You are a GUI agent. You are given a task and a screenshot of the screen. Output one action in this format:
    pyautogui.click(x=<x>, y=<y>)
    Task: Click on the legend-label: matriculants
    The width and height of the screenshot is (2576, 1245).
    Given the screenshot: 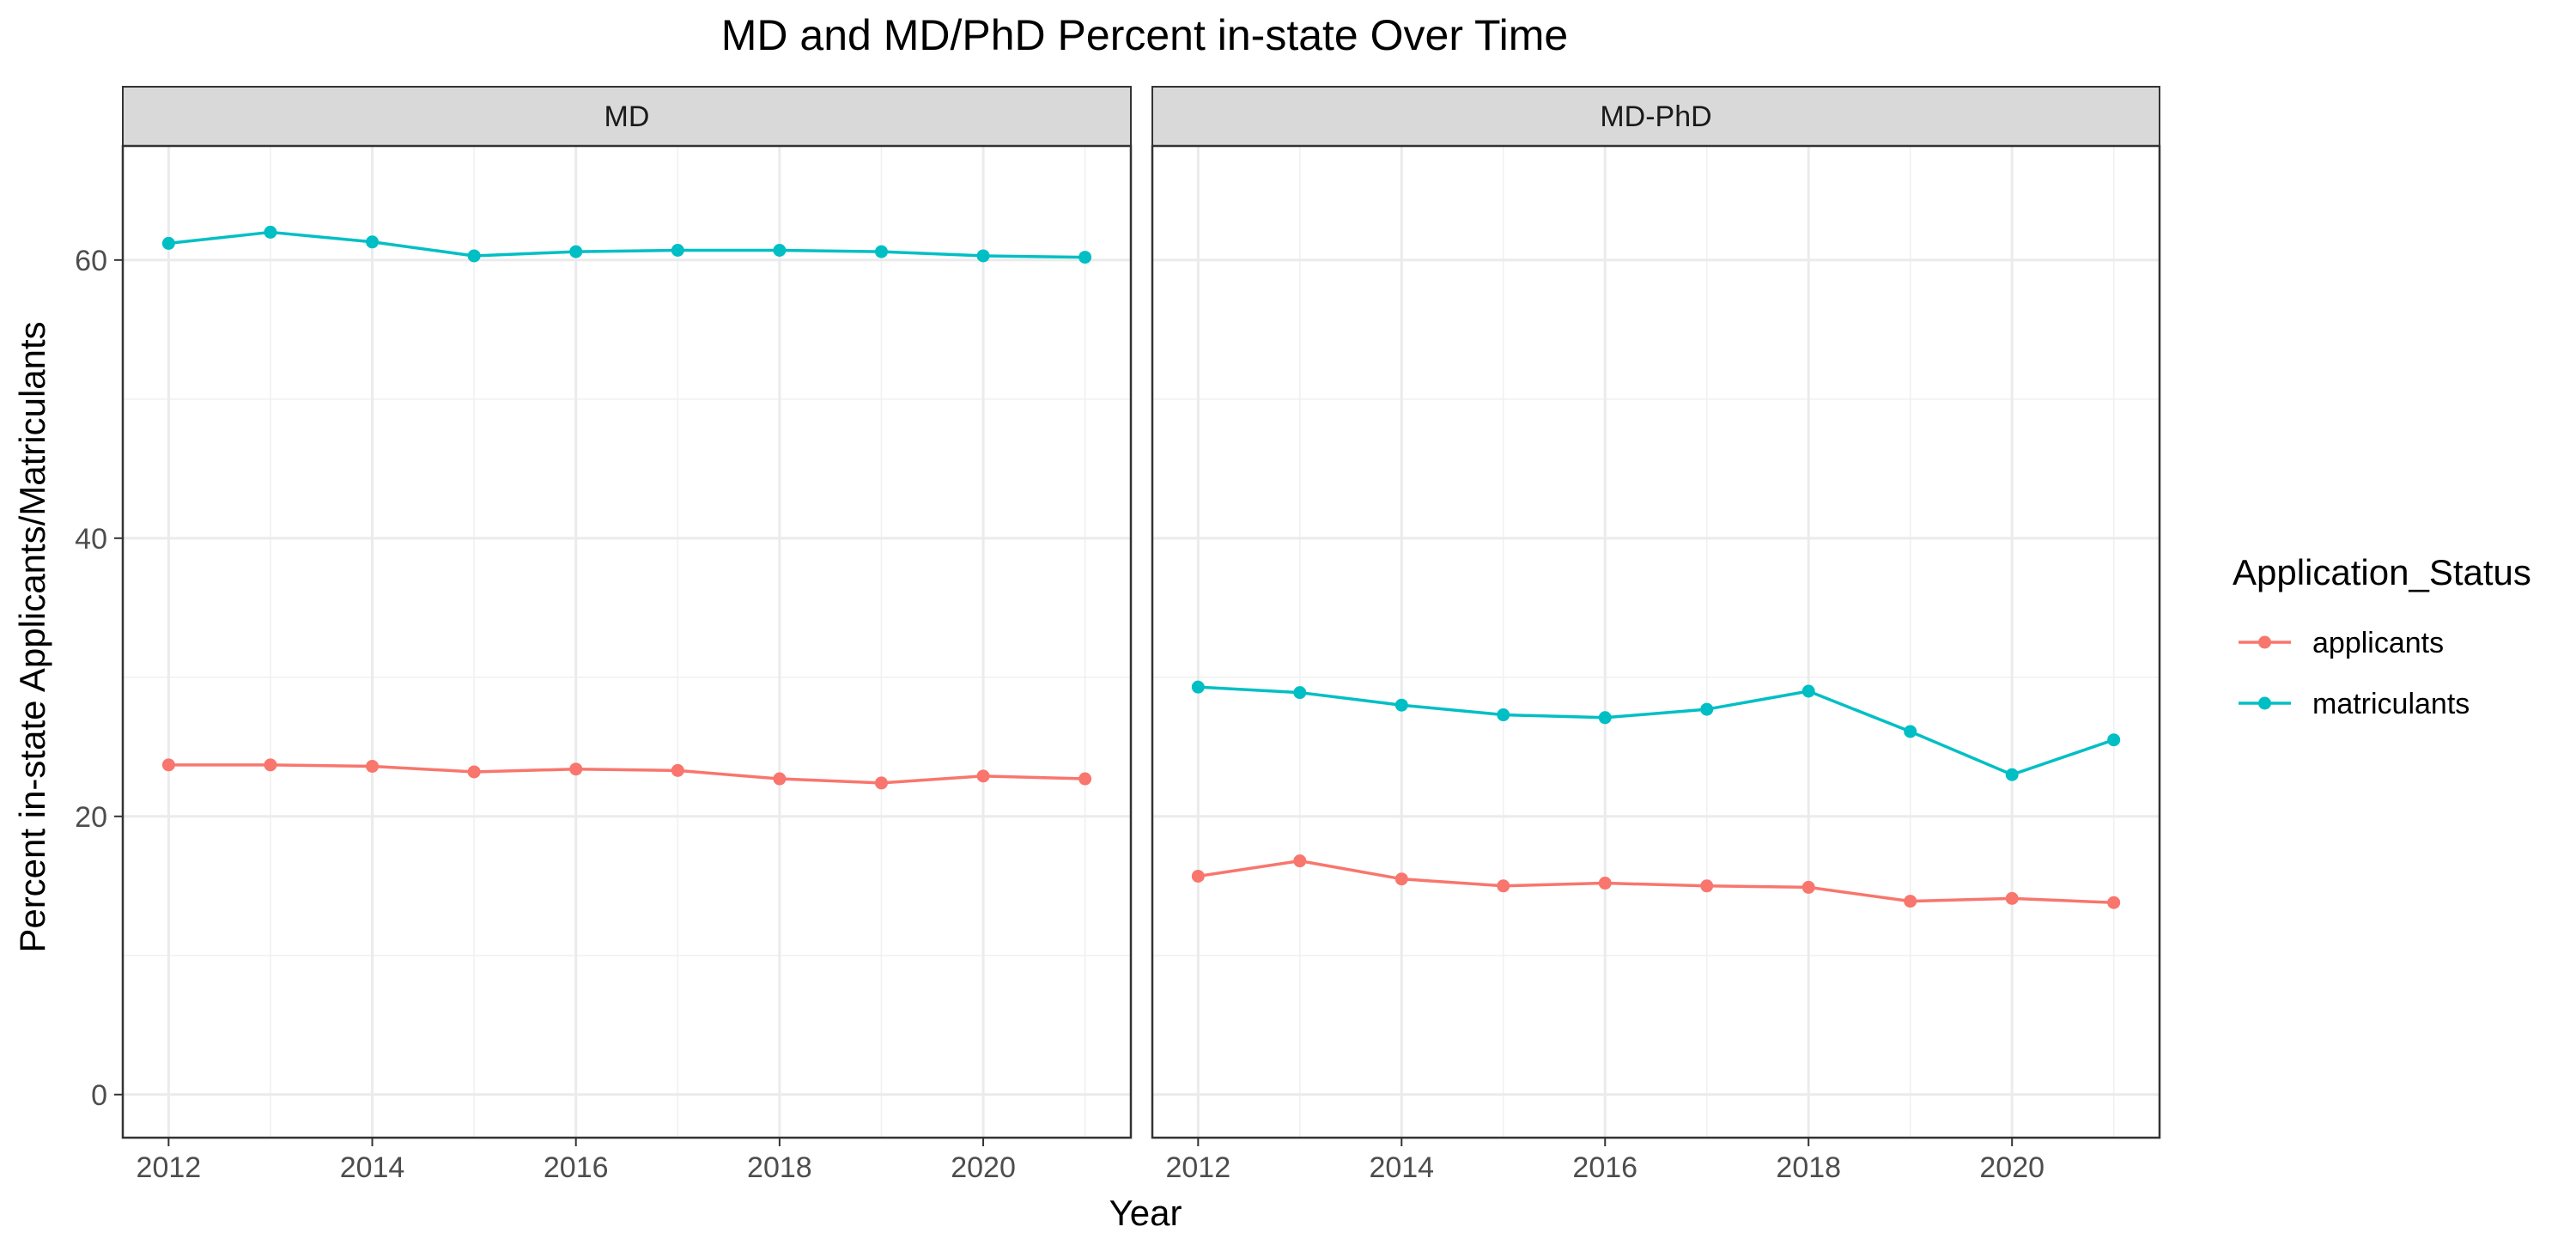 What is the action you would take?
    pyautogui.click(x=2391, y=704)
    